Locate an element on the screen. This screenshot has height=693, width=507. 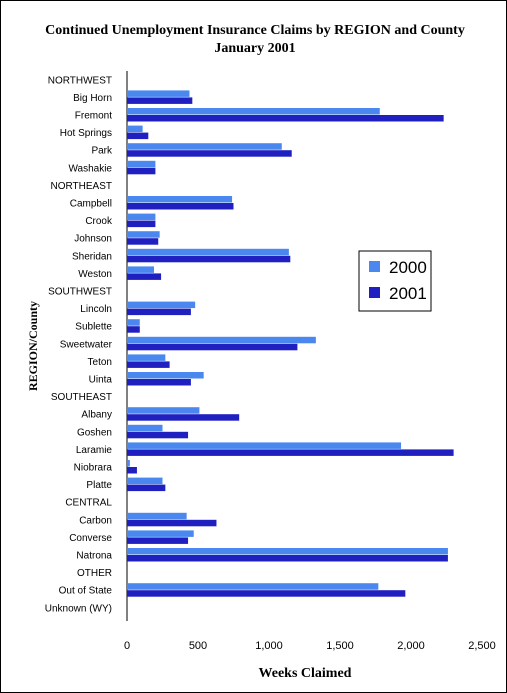
bar-2001-natrona is located at coordinates (287, 558).